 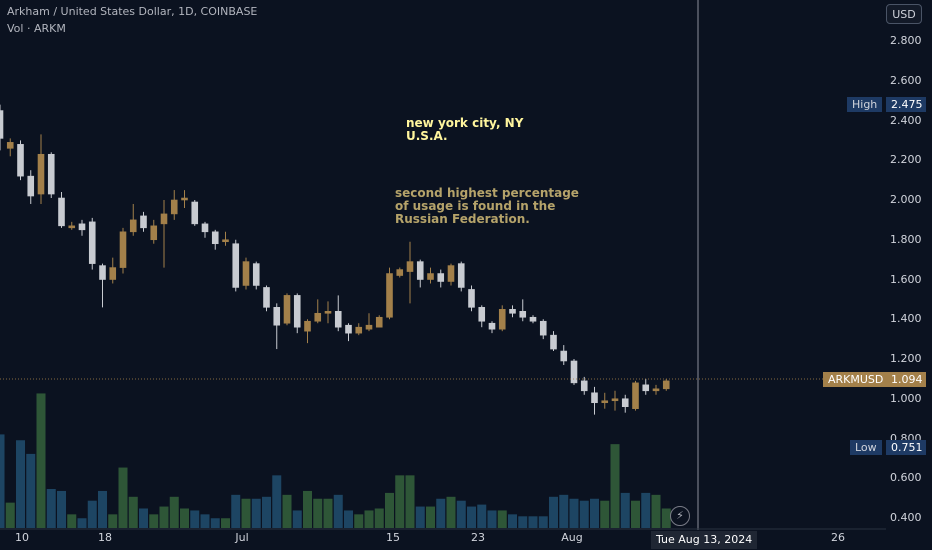 What do you see at coordinates (904, 14) in the screenshot?
I see `currency-button: USD` at bounding box center [904, 14].